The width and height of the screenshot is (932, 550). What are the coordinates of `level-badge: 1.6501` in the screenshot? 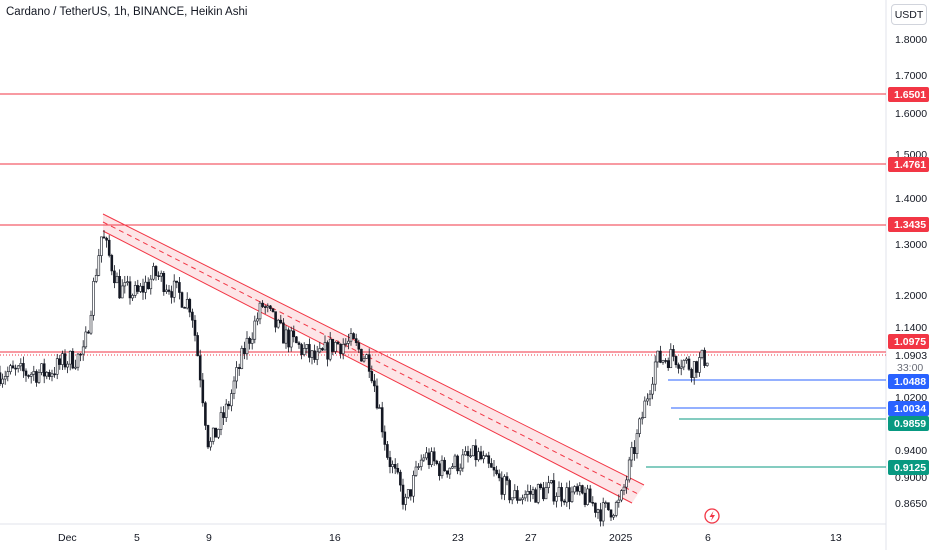 It's located at (908, 94).